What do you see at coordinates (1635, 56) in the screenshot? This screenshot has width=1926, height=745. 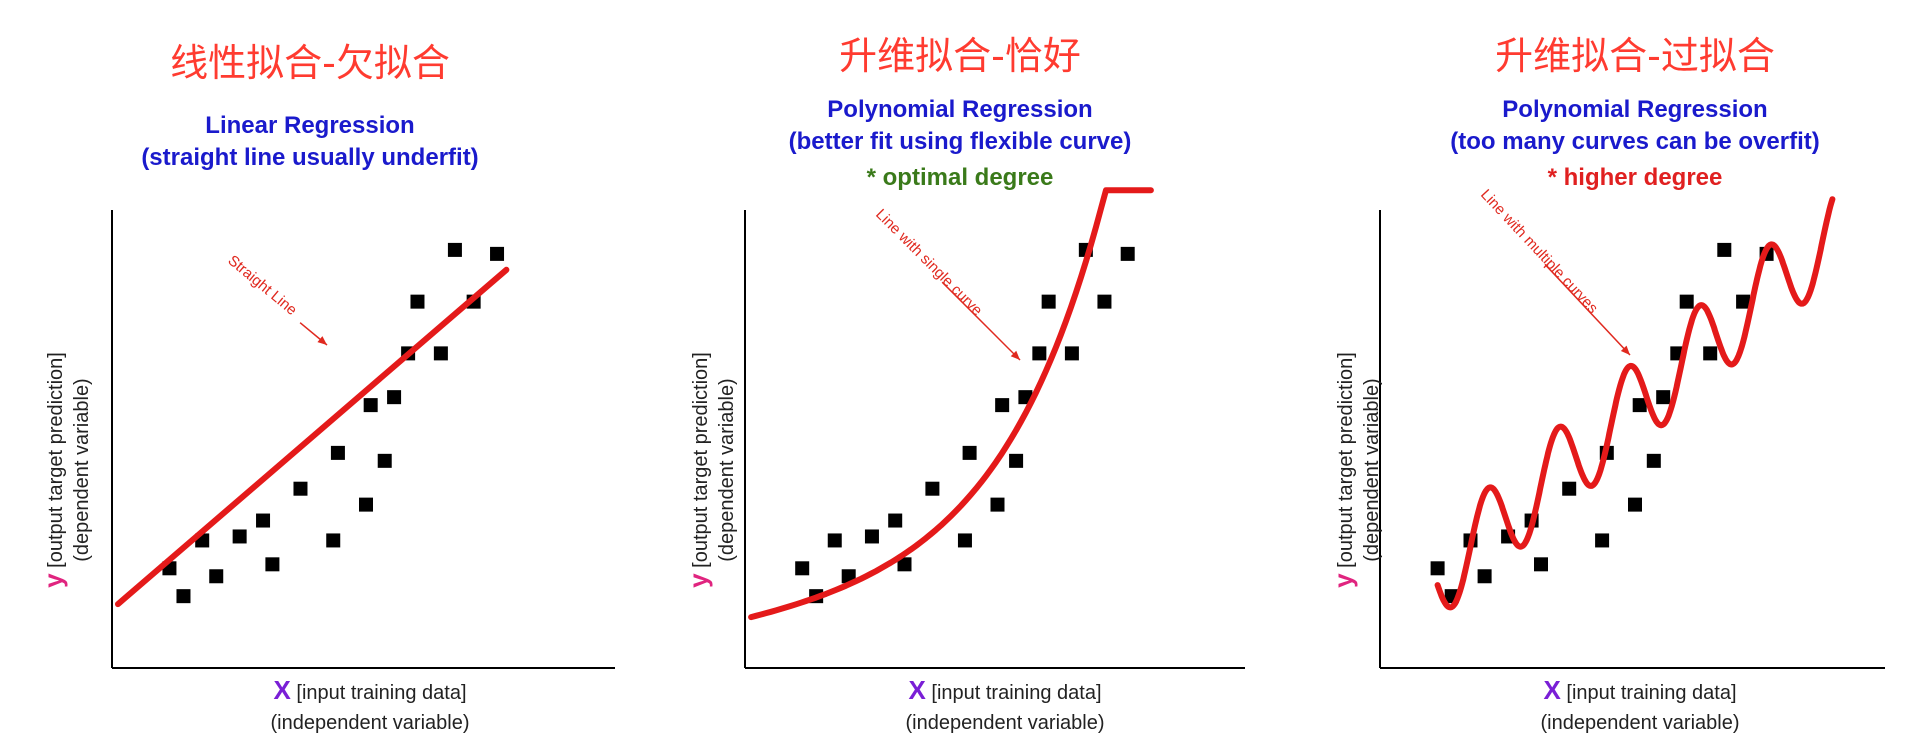 I see `cn-title: 升维拟合-过拟合` at bounding box center [1635, 56].